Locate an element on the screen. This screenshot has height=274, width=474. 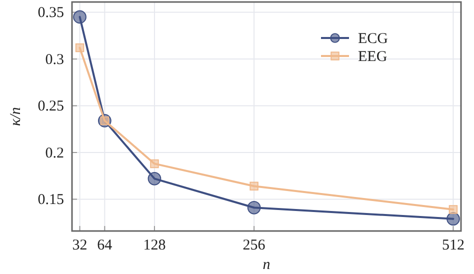
y-tick-label: 0.25 is located at coordinates (51, 106).